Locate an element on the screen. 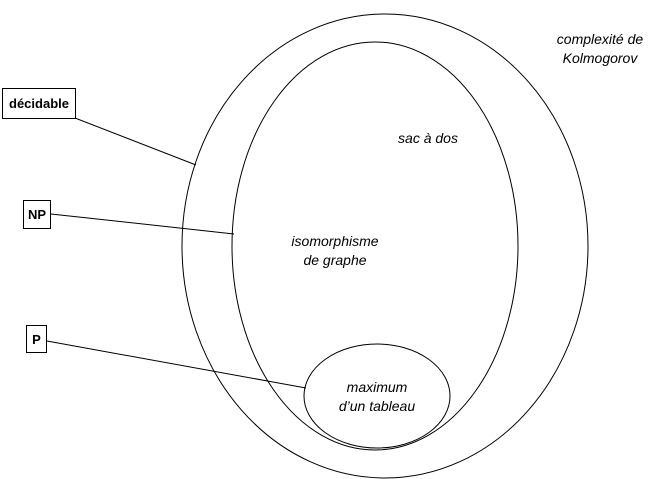  p-label: P is located at coordinates (36, 339).